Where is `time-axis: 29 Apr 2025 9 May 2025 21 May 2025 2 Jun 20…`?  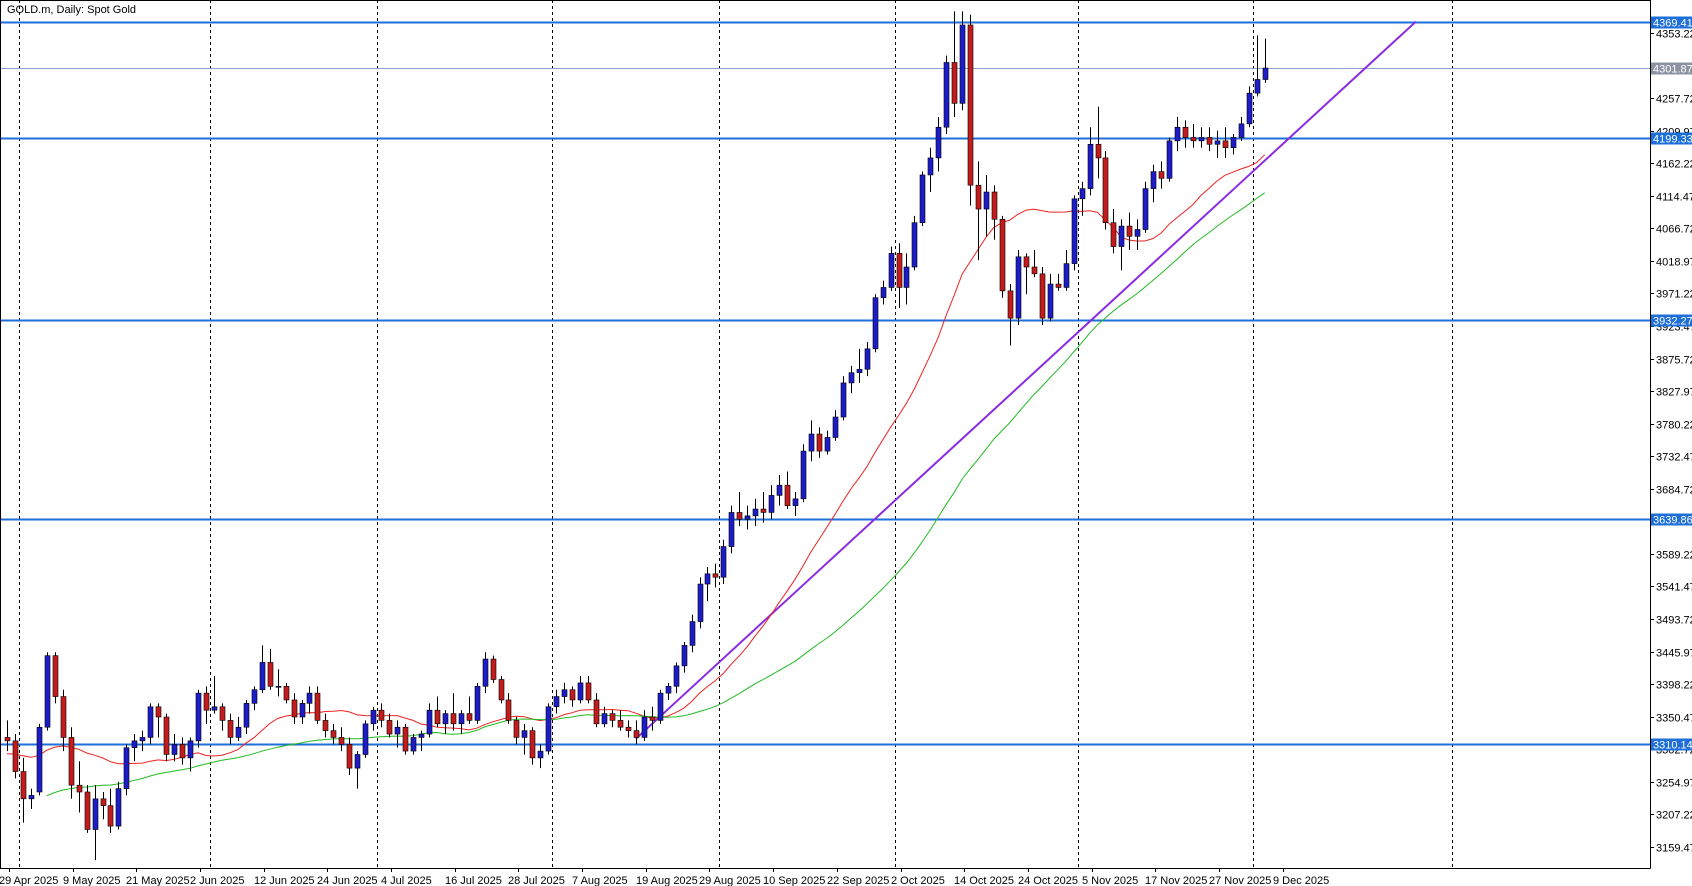 time-axis: 29 Apr 2025 9 May 2025 21 May 2025 2 Jun 20… is located at coordinates (664, 877).